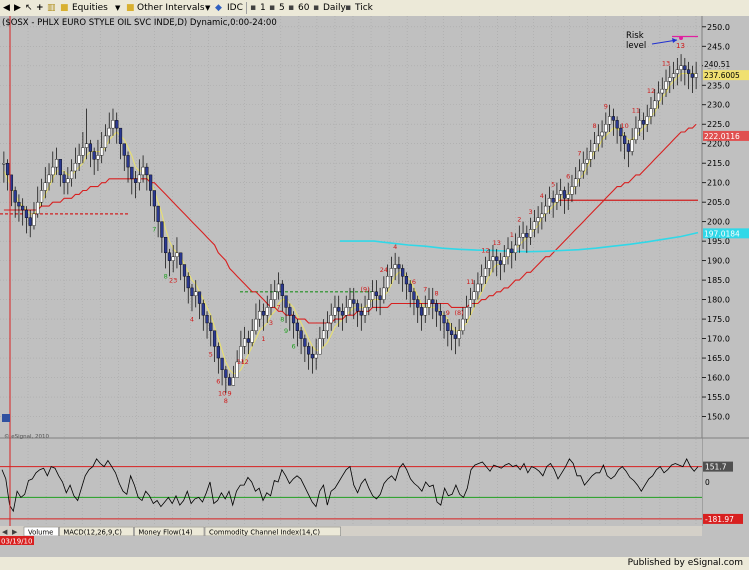  I want to click on interval-daily-button: Daily, so click(334, 8).